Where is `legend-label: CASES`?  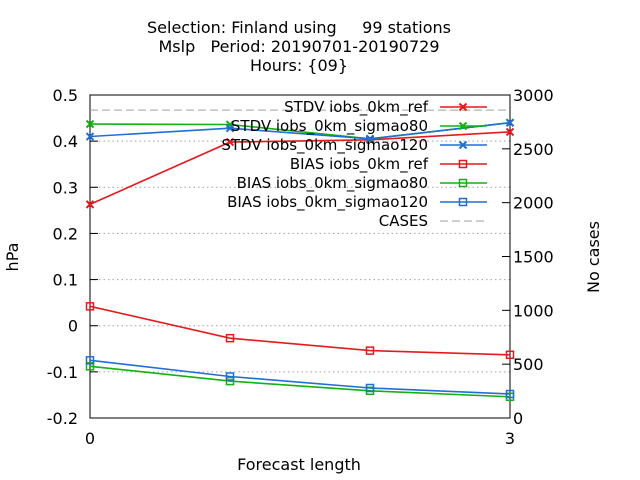
legend-label: CASES is located at coordinates (403, 221).